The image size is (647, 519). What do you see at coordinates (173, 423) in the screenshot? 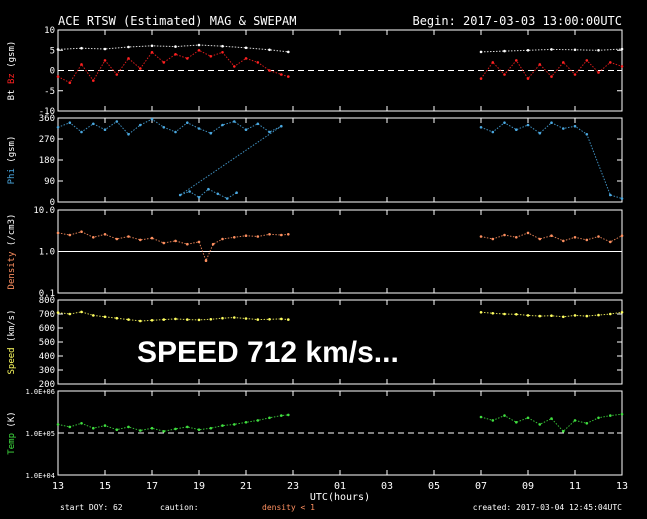
I see `temp-series-temp-trace` at bounding box center [173, 423].